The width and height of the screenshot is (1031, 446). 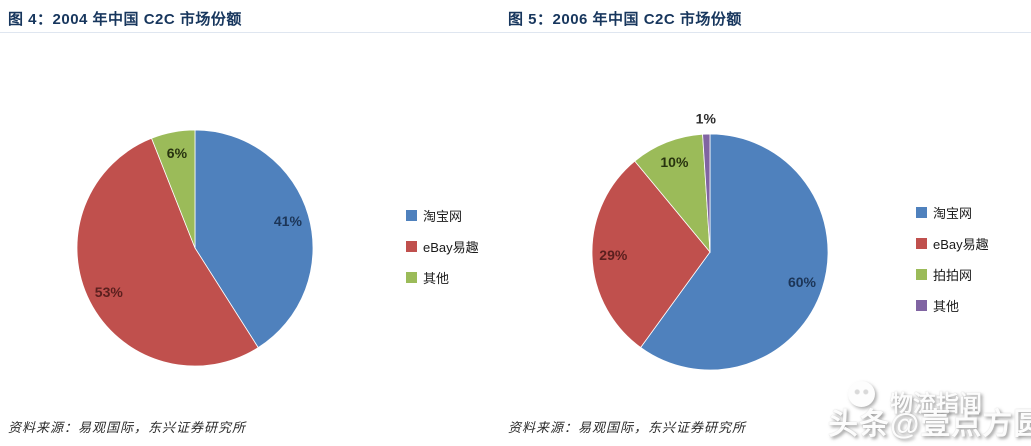 What do you see at coordinates (613, 255) in the screenshot?
I see `pie-value-label-1: 29%` at bounding box center [613, 255].